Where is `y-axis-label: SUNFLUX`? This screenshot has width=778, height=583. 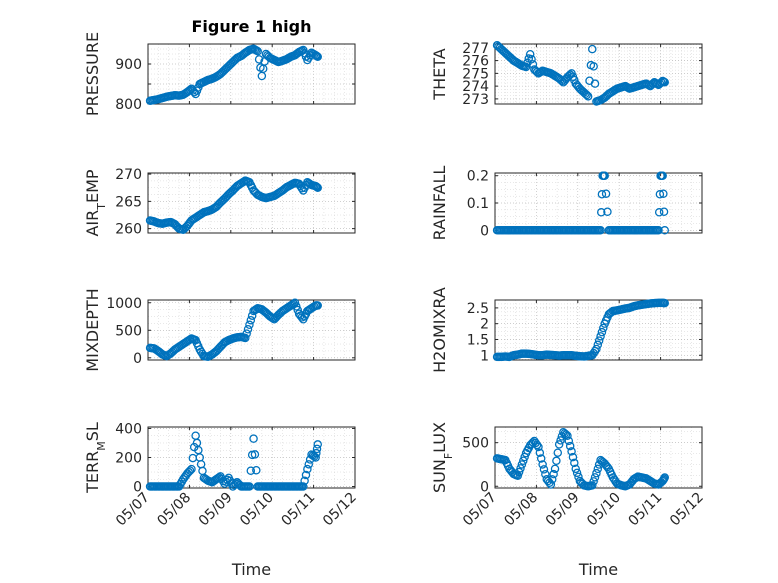 y-axis-label: SUNFLUX is located at coordinates (442, 457).